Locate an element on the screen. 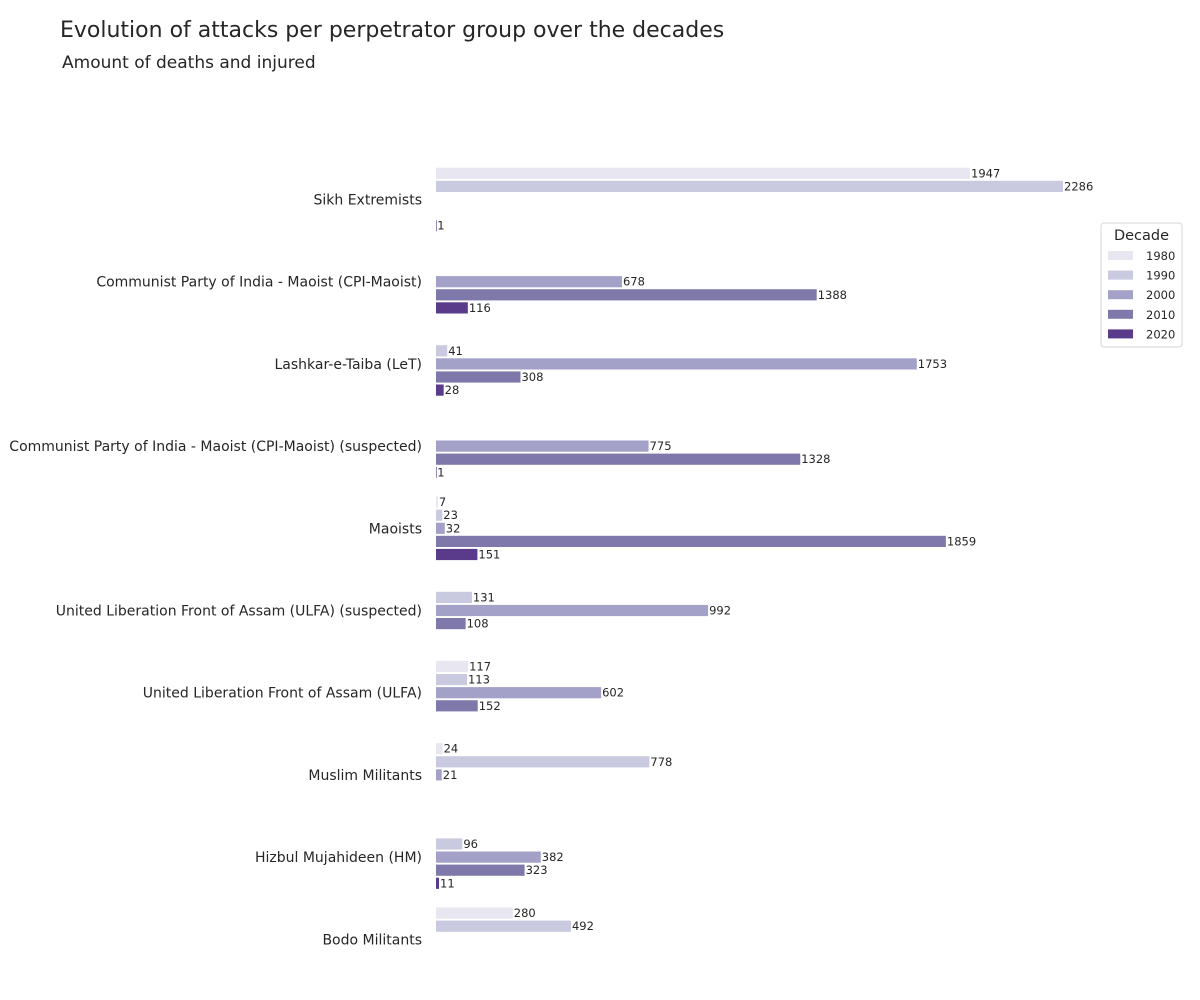 This screenshot has width=1200, height=1000. bar-value-label: 131 is located at coordinates (484, 597).